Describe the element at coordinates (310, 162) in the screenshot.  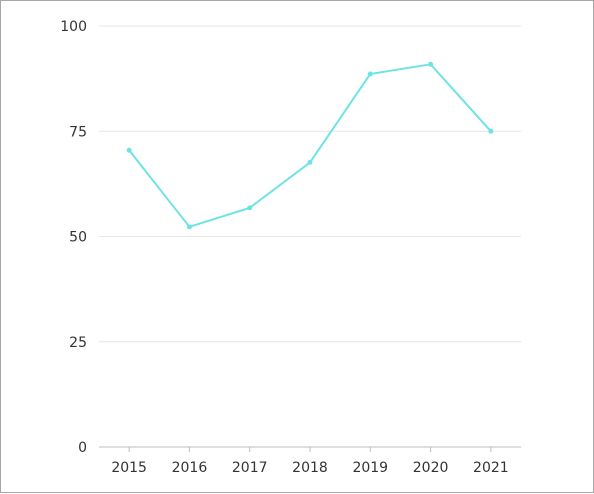
I see `data-point-2018` at that location.